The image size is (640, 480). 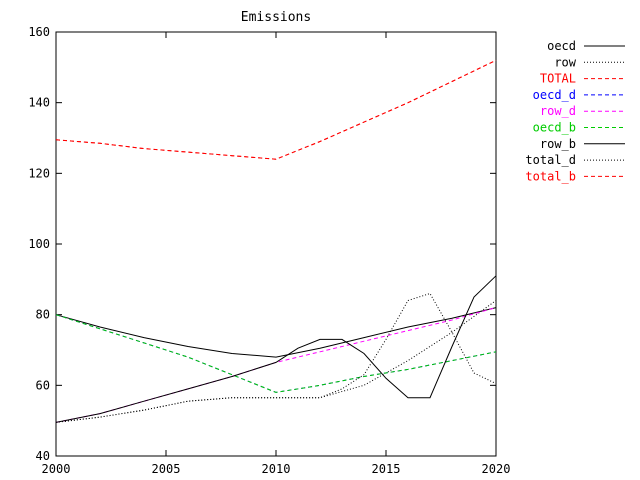 I want to click on series-line-oecd, so click(x=276, y=332).